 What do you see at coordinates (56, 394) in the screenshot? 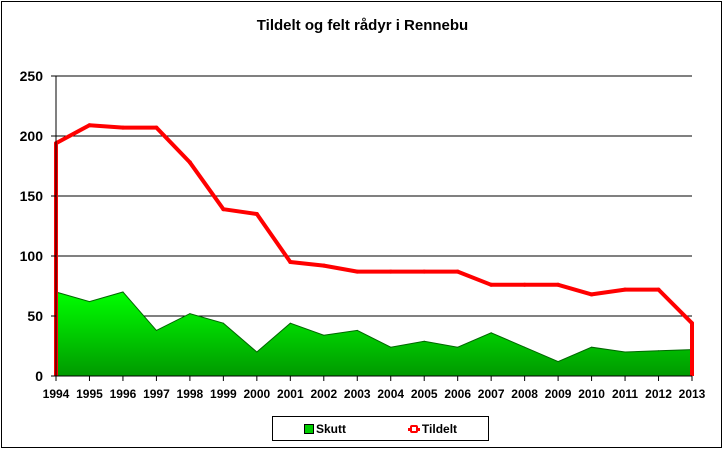
I see `x-tick-label: 1994` at bounding box center [56, 394].